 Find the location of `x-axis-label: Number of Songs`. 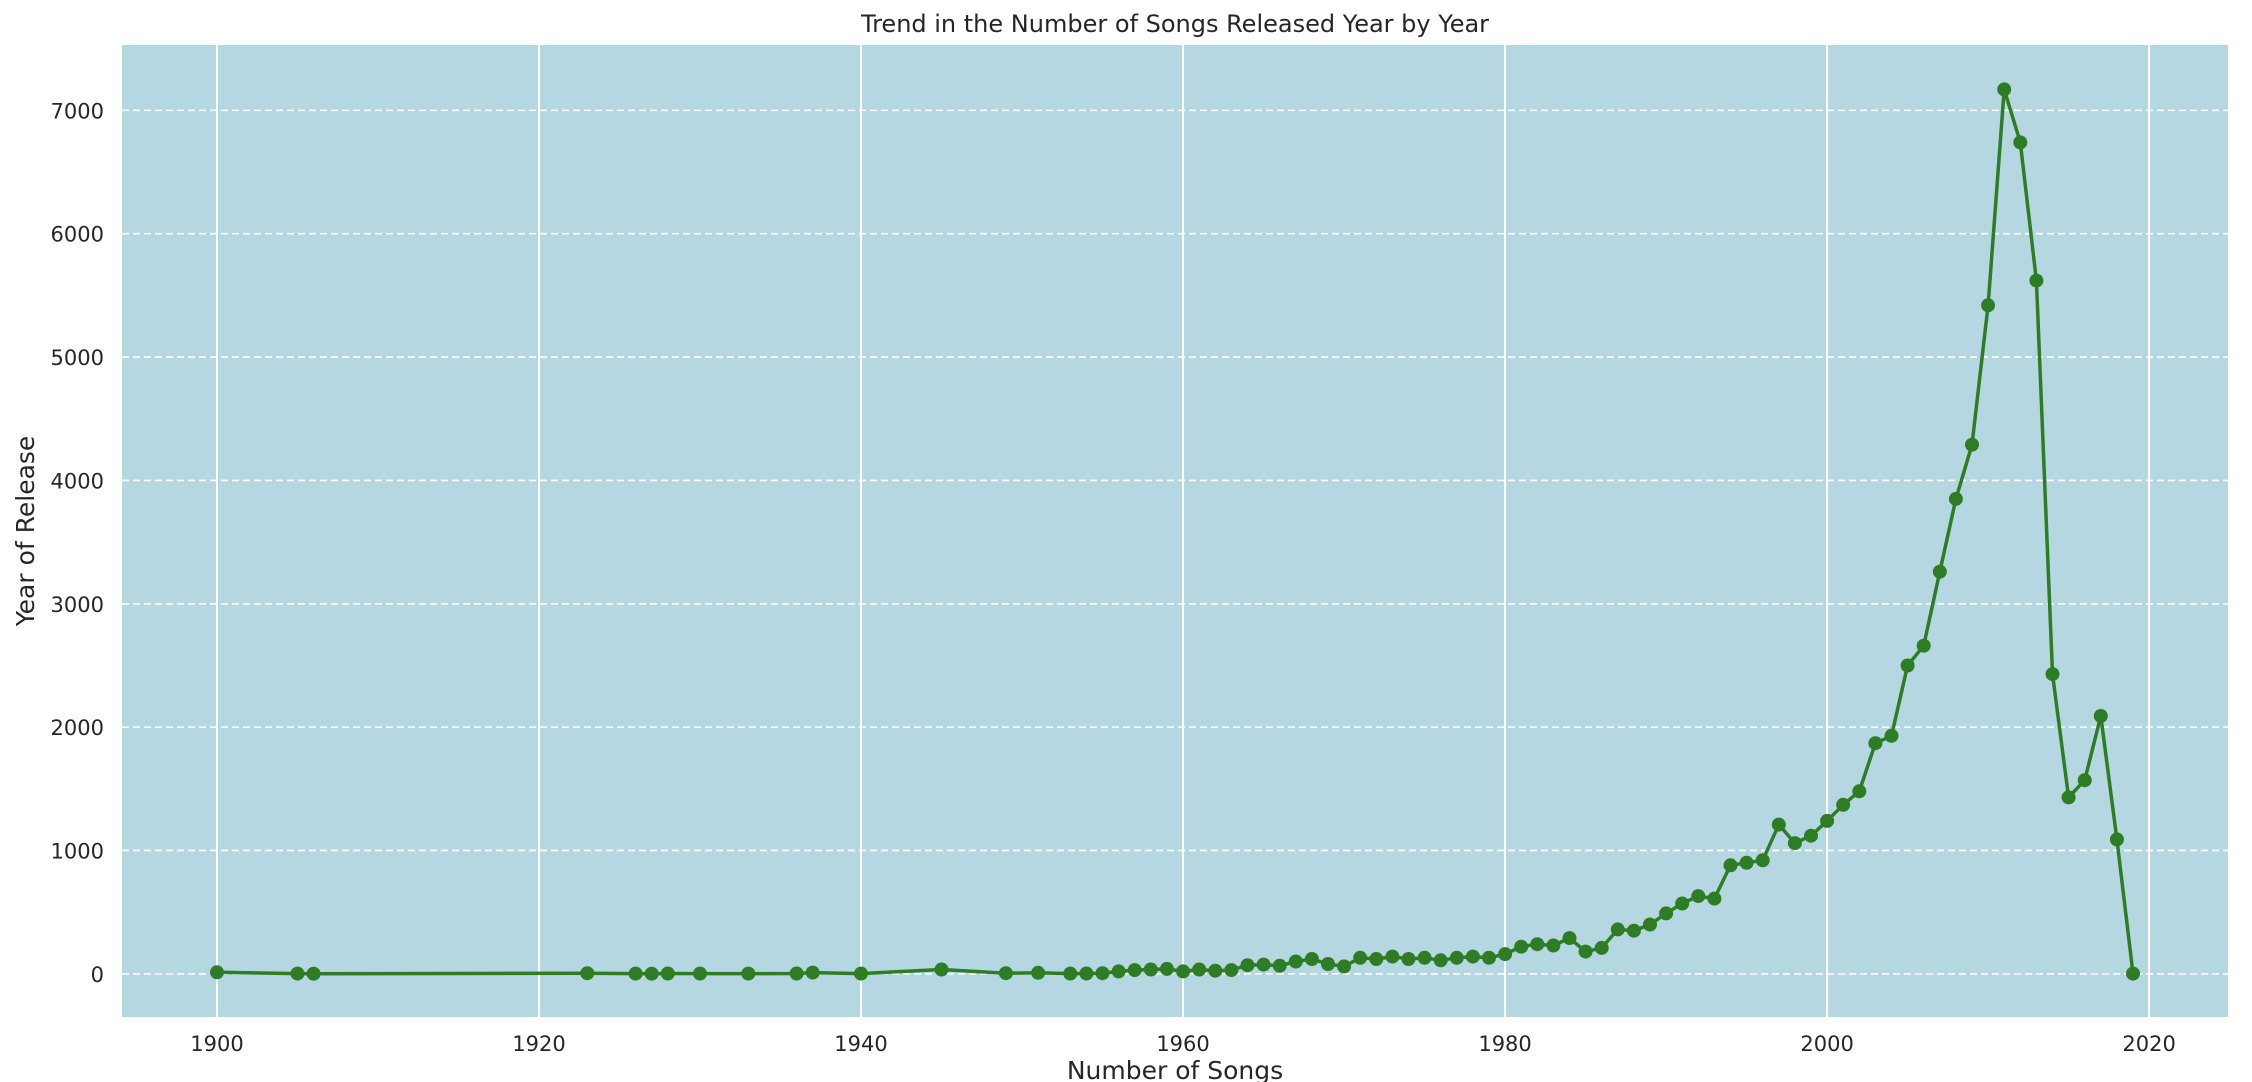

x-axis-label: Number of Songs is located at coordinates (1175, 1069).